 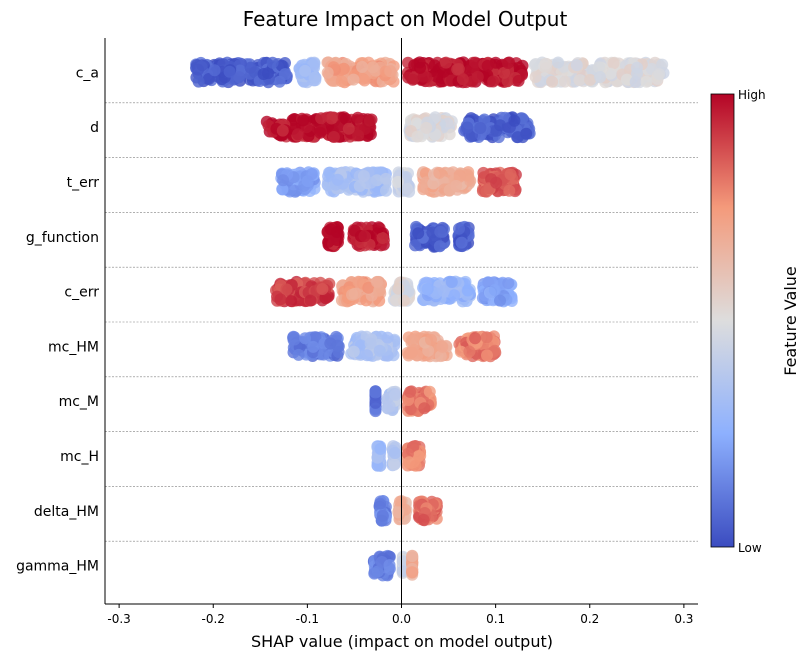 What do you see at coordinates (79, 402) in the screenshot?
I see `feature-label: mc_M` at bounding box center [79, 402].